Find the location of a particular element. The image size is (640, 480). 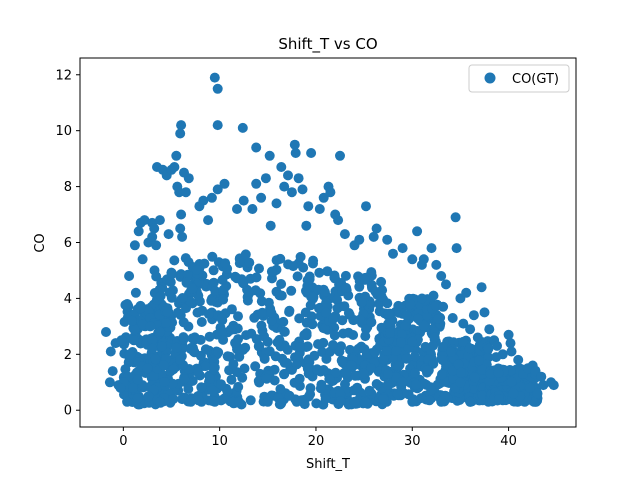

y-tick-label: 6 is located at coordinates (68, 243).